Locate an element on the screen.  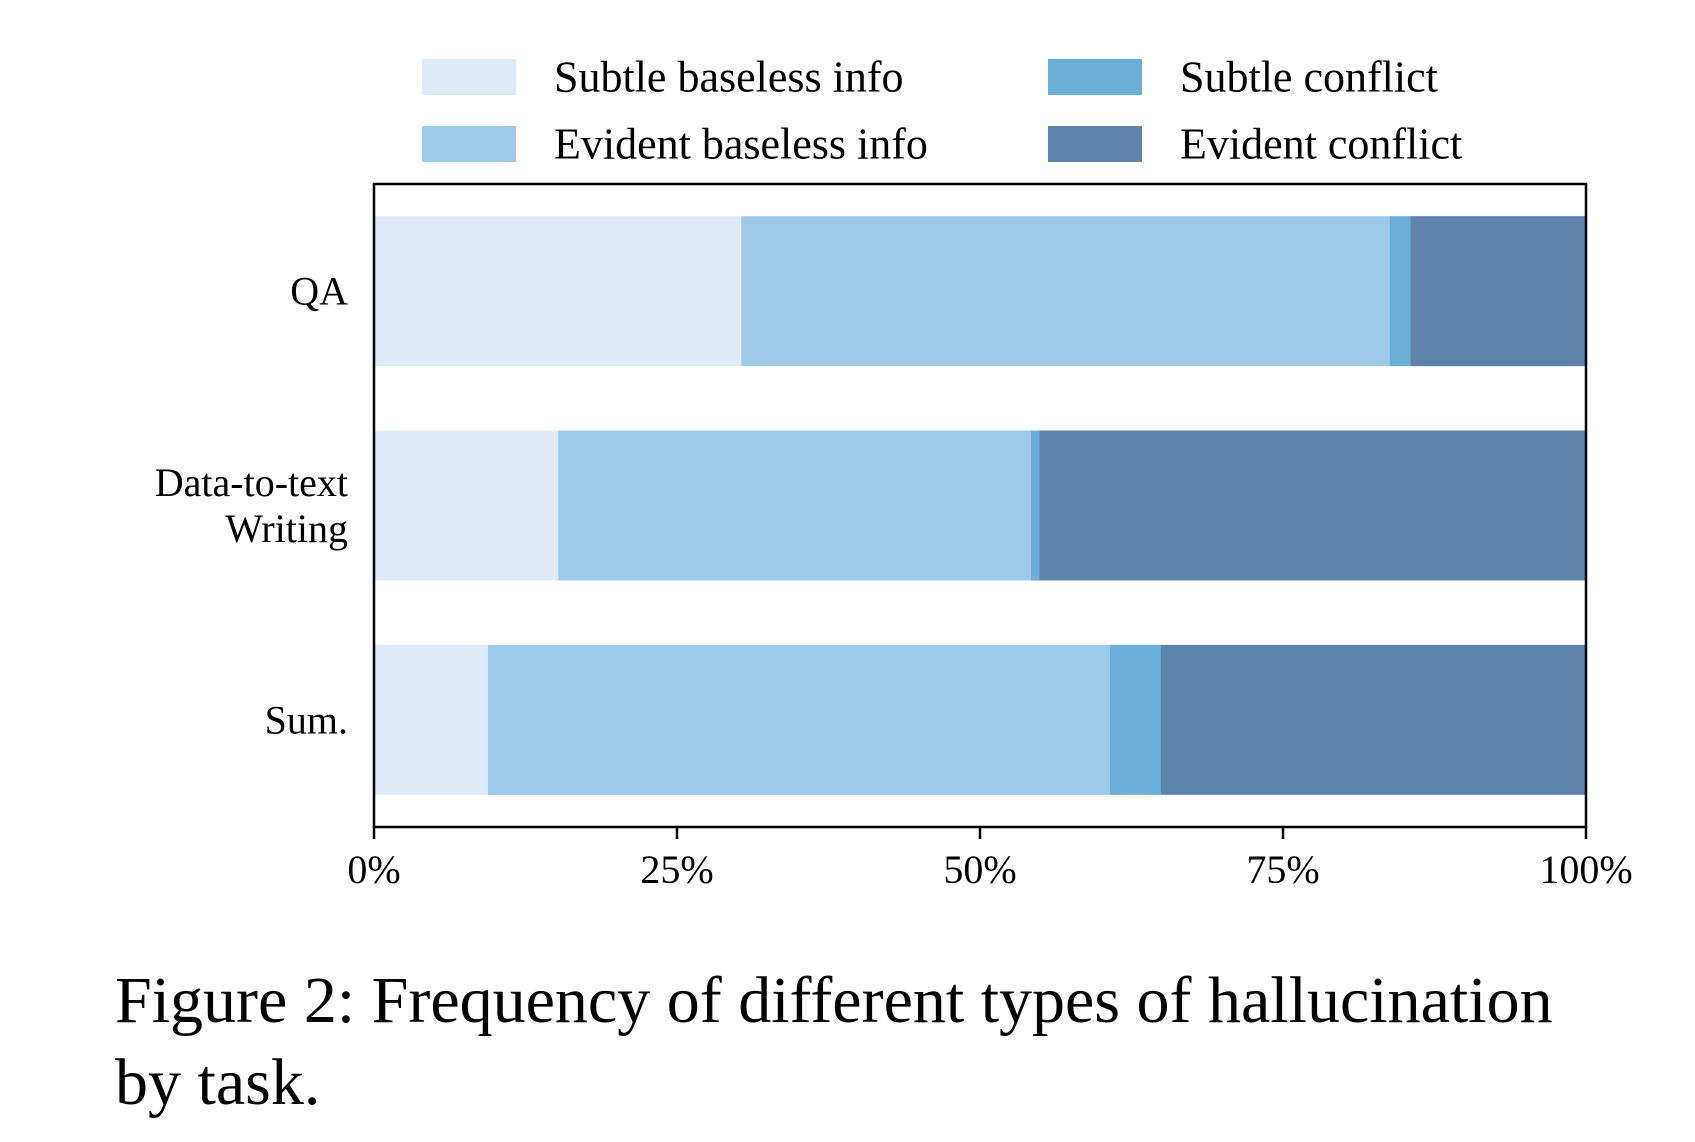
y-tick-label-2-0: Sum. is located at coordinates (306, 719).